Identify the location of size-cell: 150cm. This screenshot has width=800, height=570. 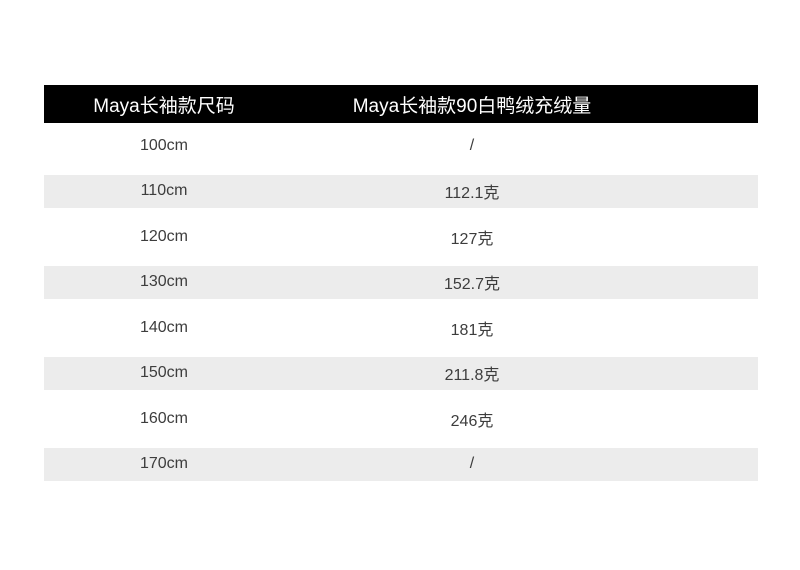
(164, 373).